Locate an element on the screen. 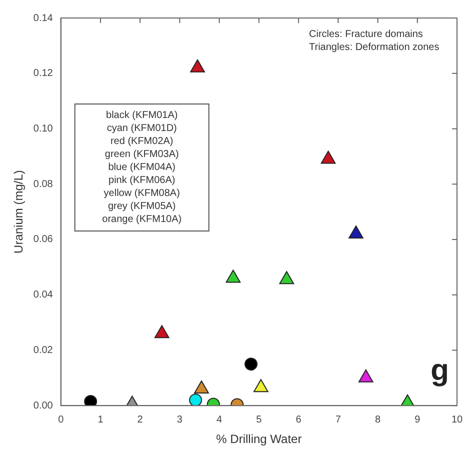  x-tick-label: 1 is located at coordinates (101, 420).